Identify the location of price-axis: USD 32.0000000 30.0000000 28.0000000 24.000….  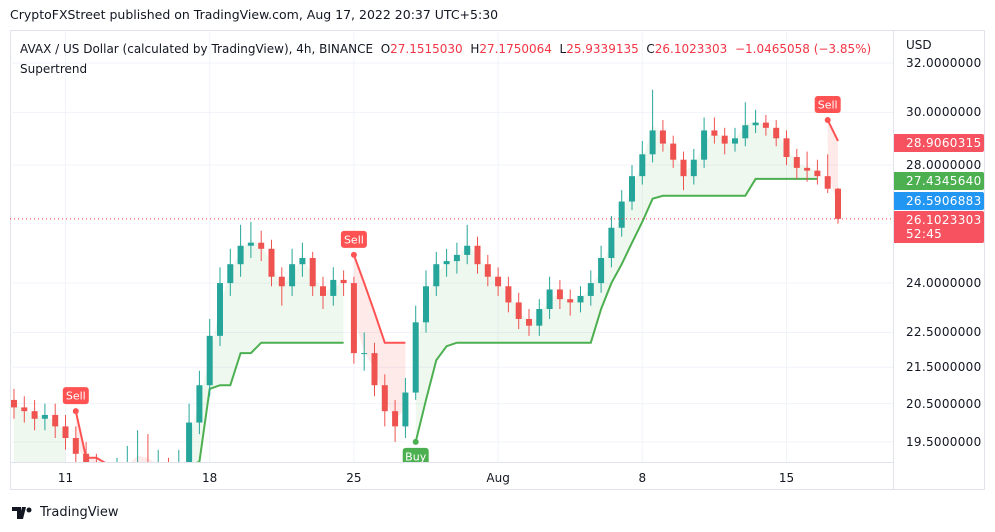
(939, 260).